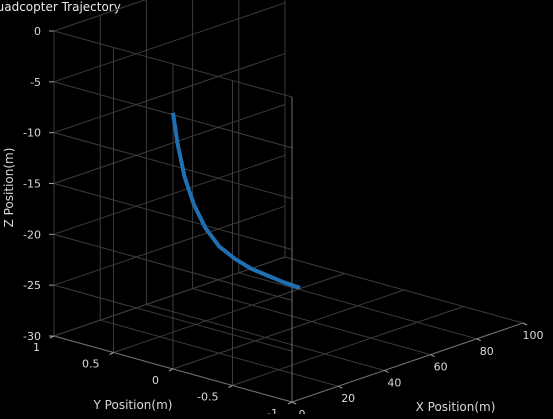 Image resolution: width=553 pixels, height=419 pixels. Describe the element at coordinates (302, 411) in the screenshot. I see `x-tick-label: 0` at that location.